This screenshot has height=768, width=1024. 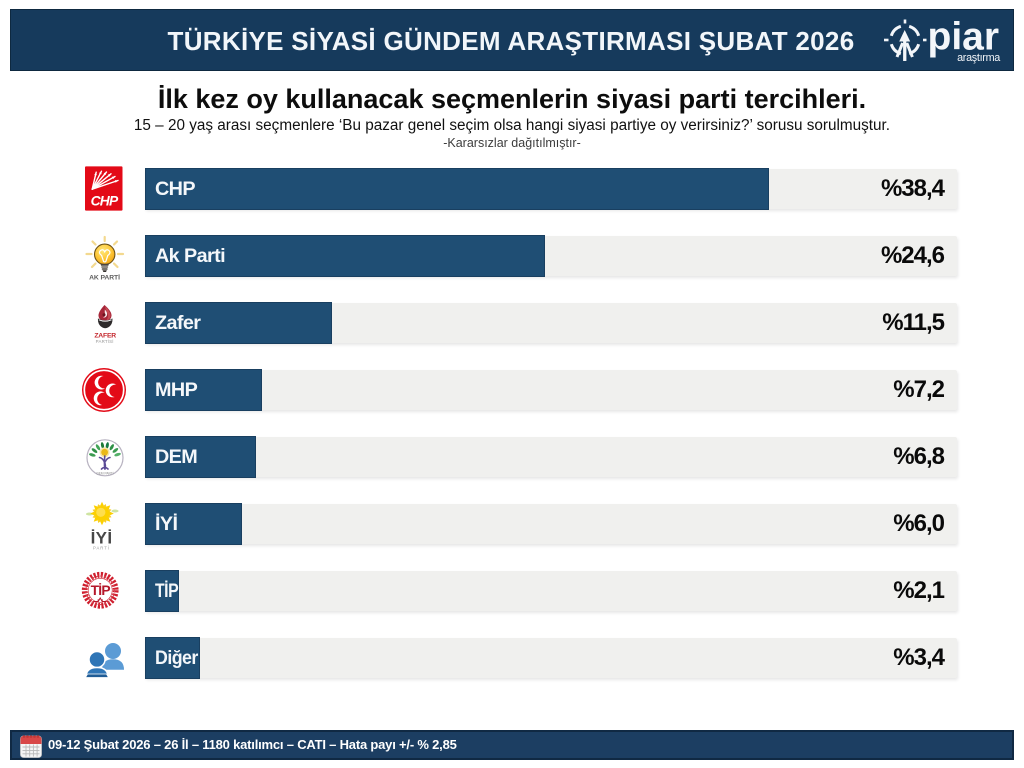 What do you see at coordinates (964, 37) in the screenshot?
I see `svg-text: piar` at bounding box center [964, 37].